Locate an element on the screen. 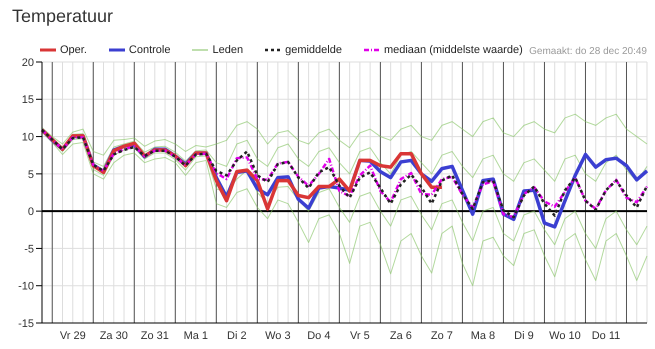 This screenshot has height=349, width=655. y-tick-label: 20 is located at coordinates (28, 62).